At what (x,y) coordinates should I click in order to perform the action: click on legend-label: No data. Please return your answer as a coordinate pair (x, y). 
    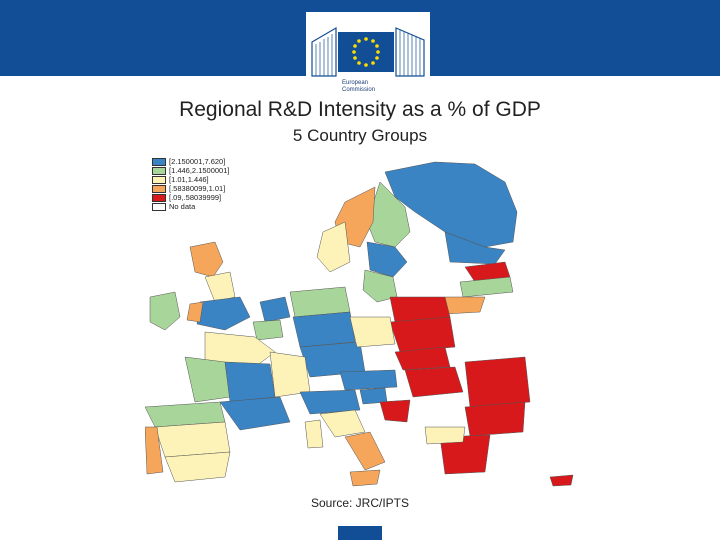
    Looking at the image, I should click on (182, 206).